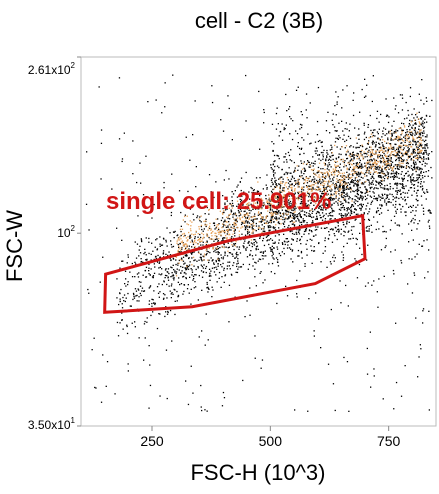 This screenshot has width=439, height=494. I want to click on single-cell-gate, so click(235, 263).